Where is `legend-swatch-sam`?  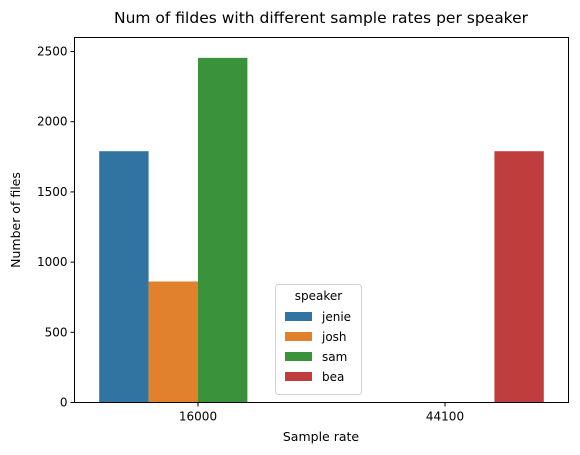 legend-swatch-sam is located at coordinates (298, 356).